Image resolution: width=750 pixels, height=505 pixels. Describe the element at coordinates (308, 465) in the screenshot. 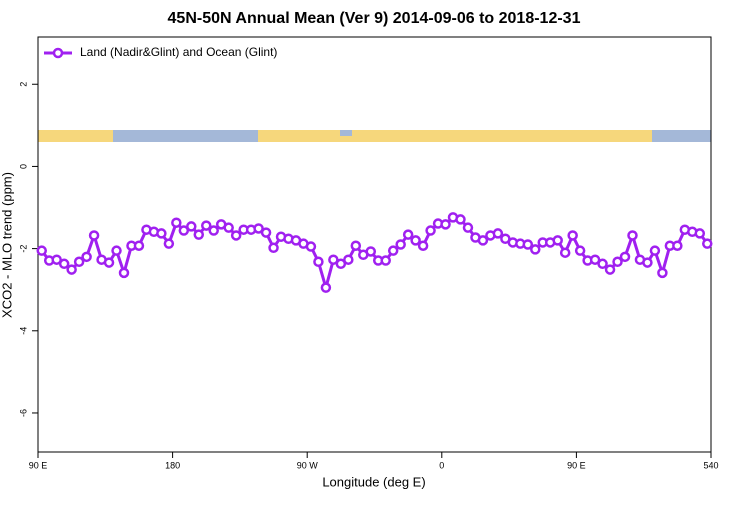

I see `x-tick-label: 90 W` at that location.